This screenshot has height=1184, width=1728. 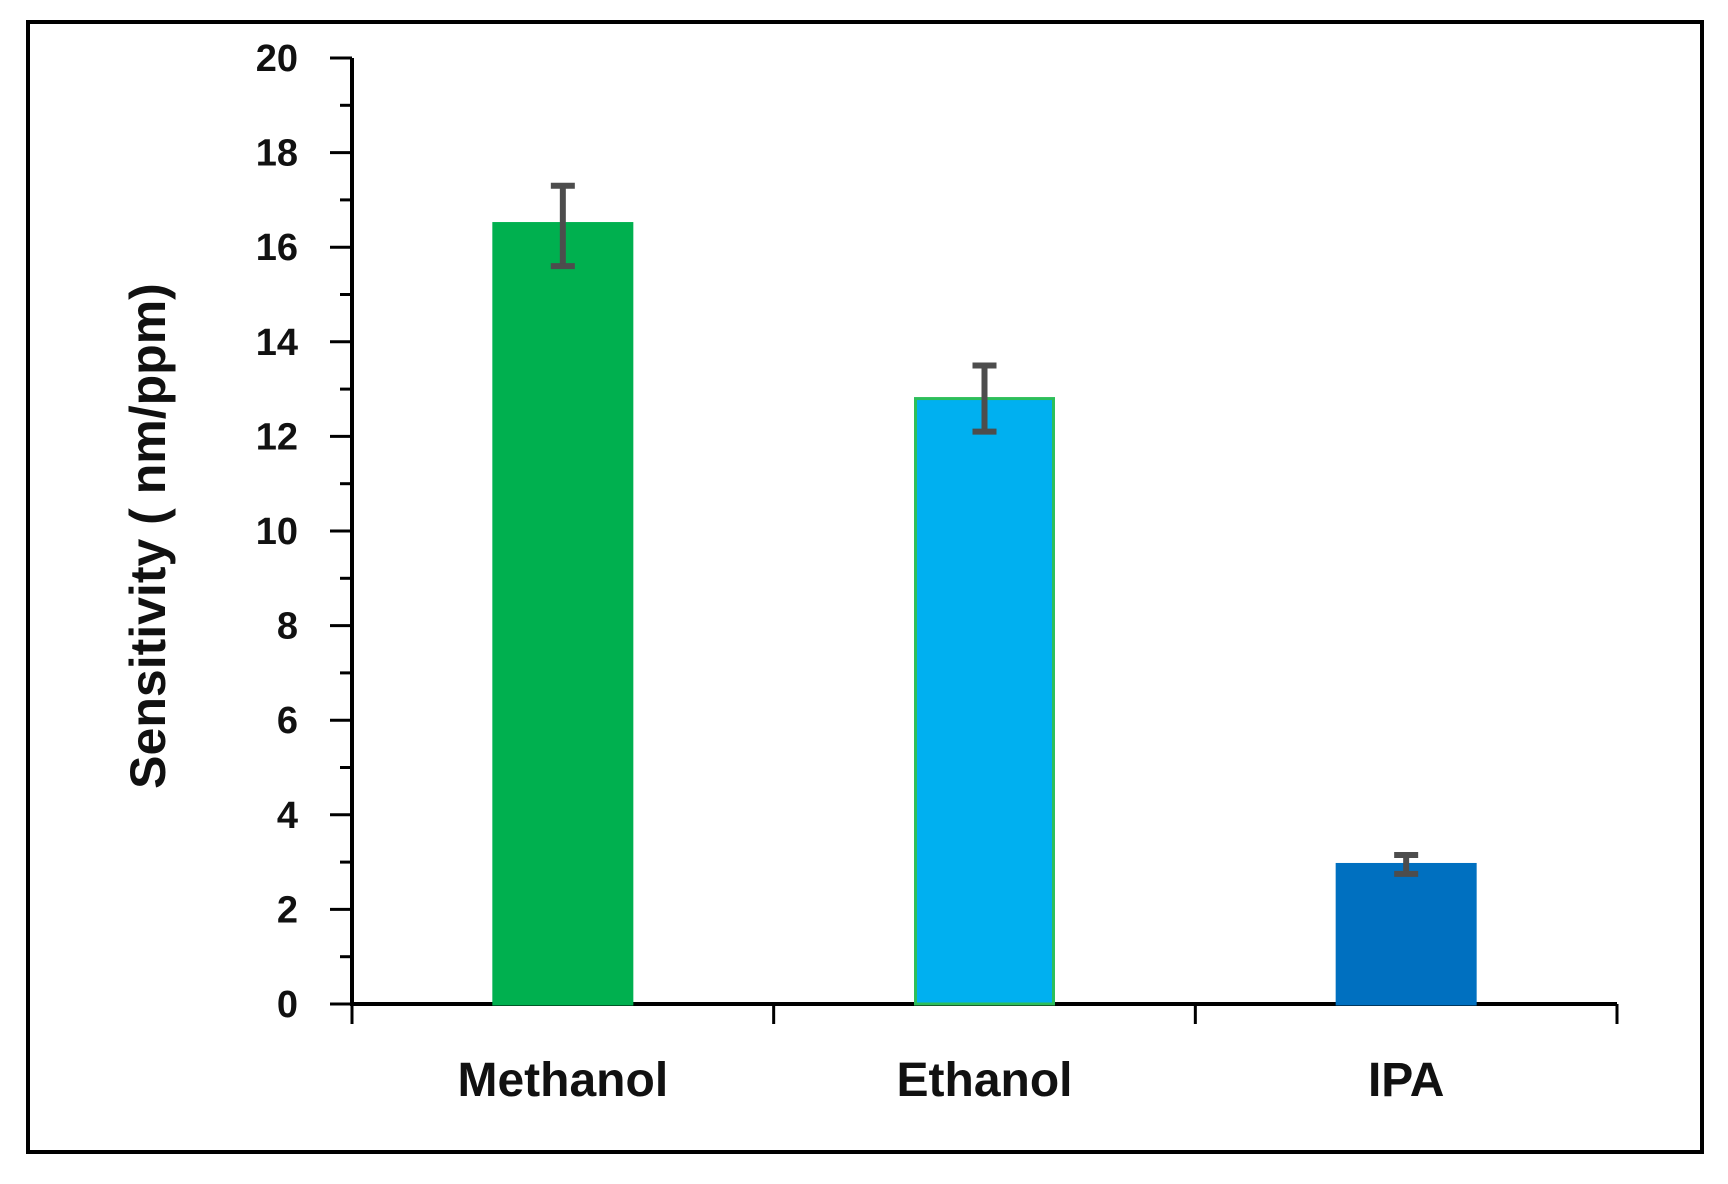 I want to click on y-tick-label: 14, so click(x=277, y=343).